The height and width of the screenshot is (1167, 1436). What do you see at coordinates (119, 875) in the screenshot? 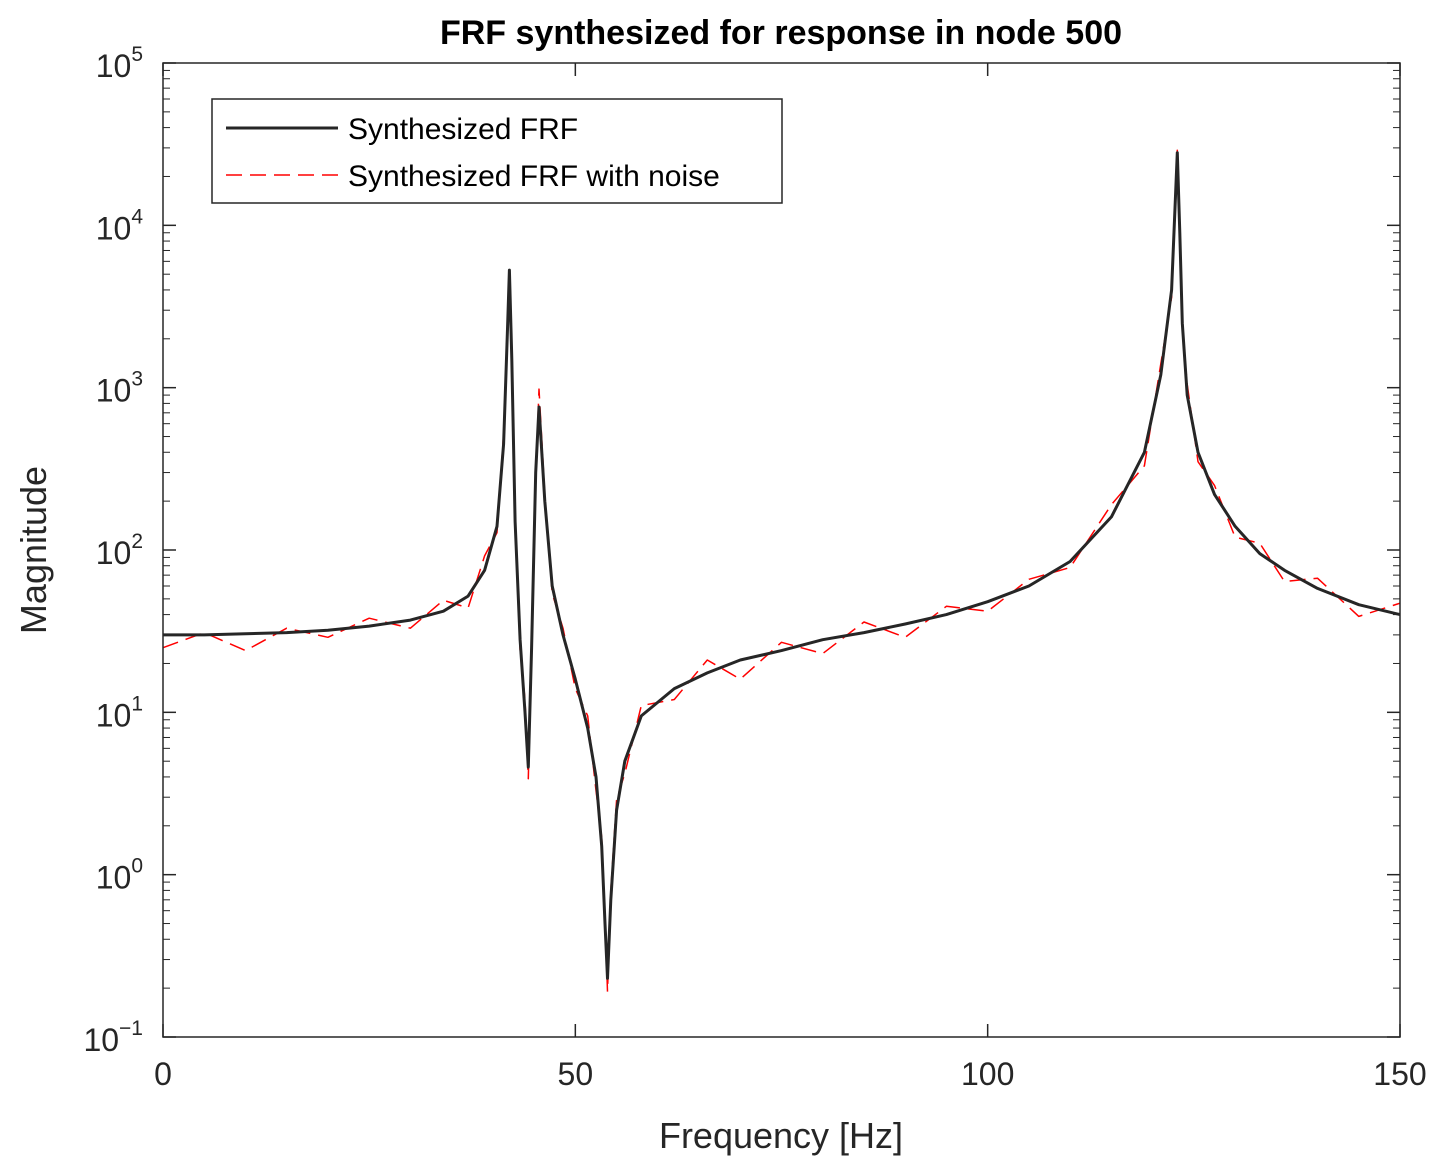
I see `y-tick-label: 10⁰` at bounding box center [119, 875].